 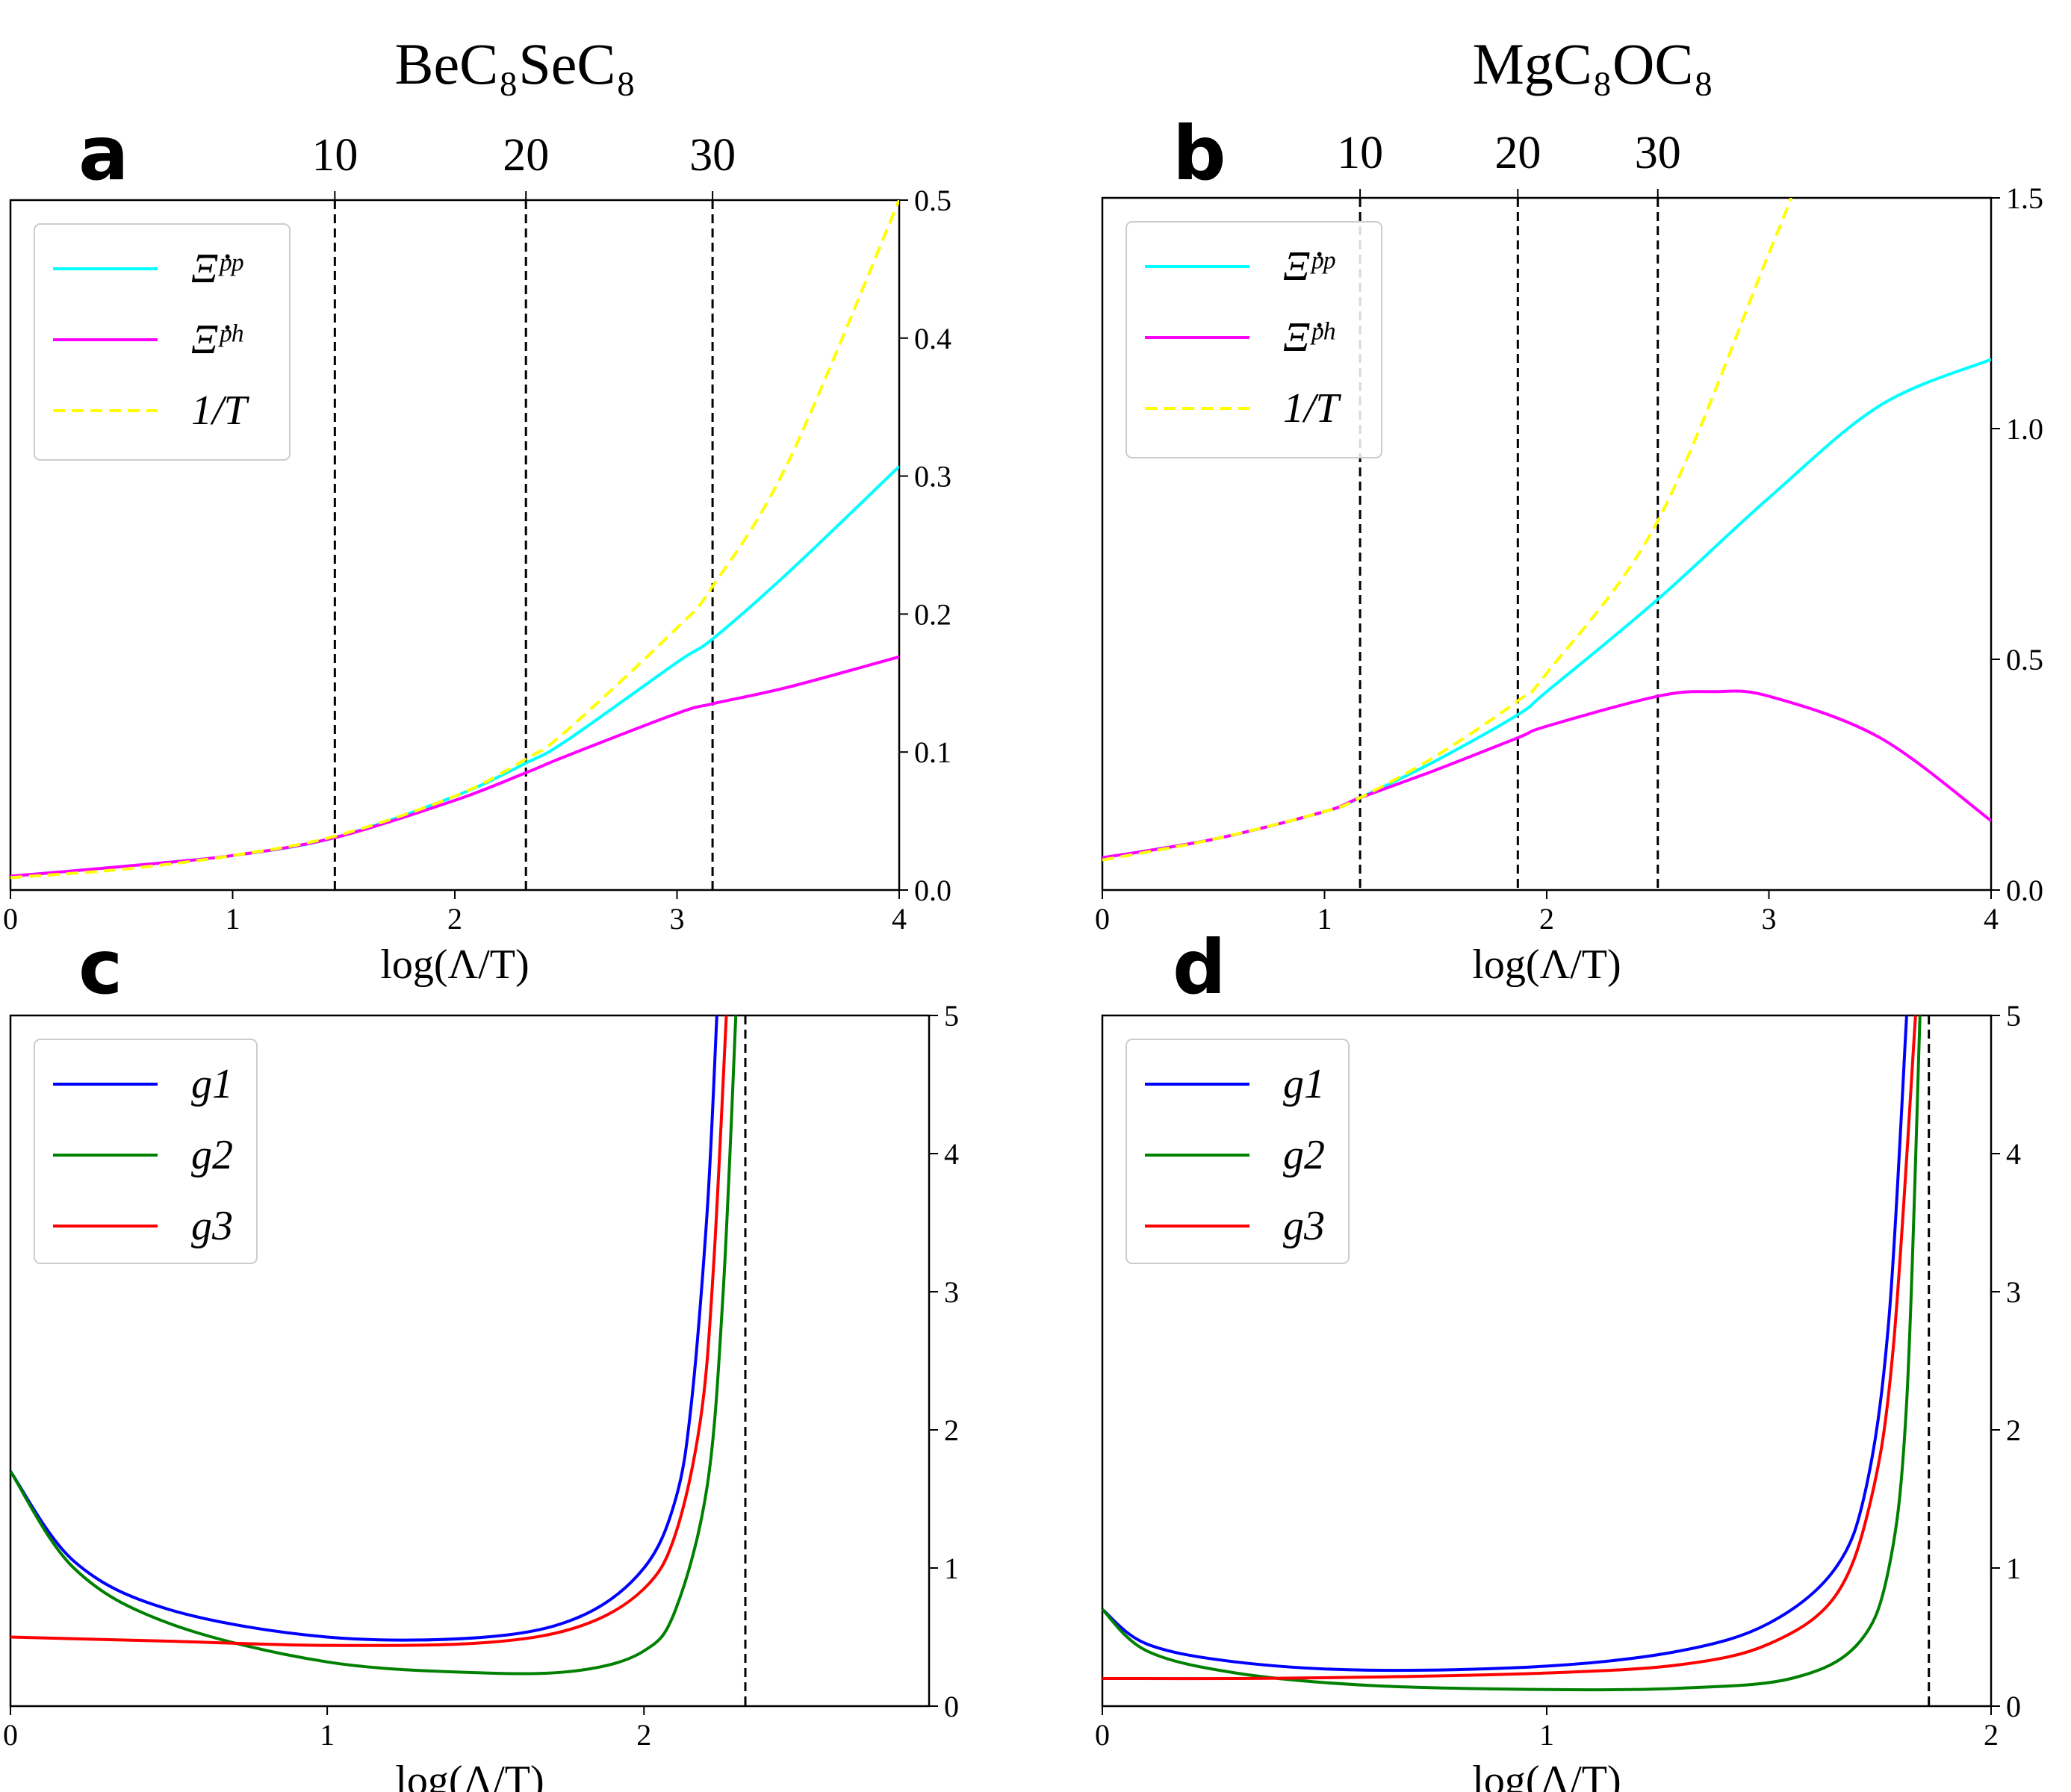 I want to click on panel-letter-a: a, so click(x=103, y=153).